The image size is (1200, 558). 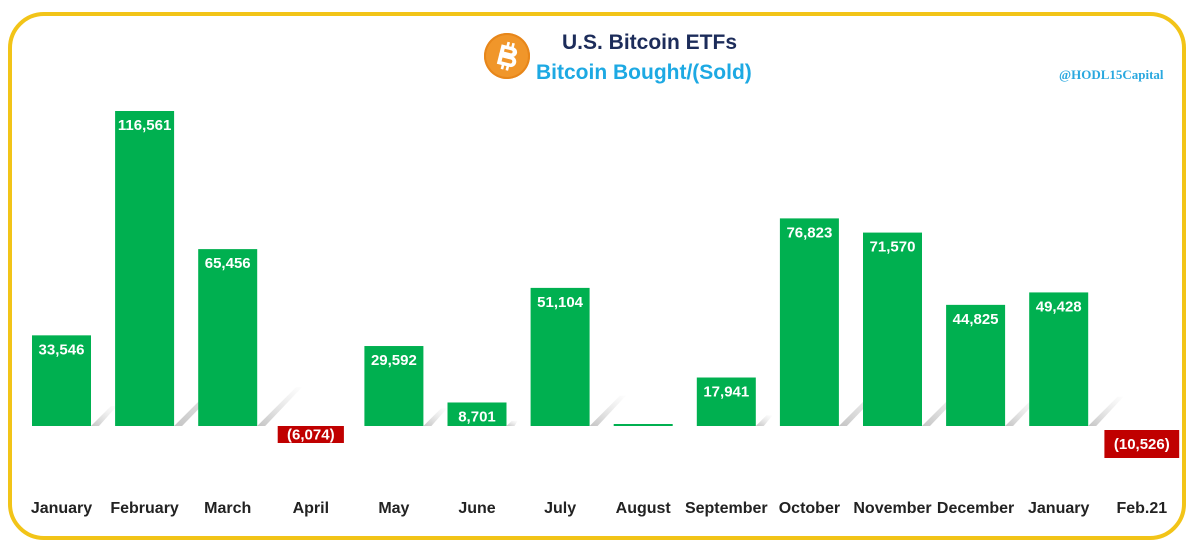 I want to click on x-tick-label-4: May, so click(x=393, y=508).